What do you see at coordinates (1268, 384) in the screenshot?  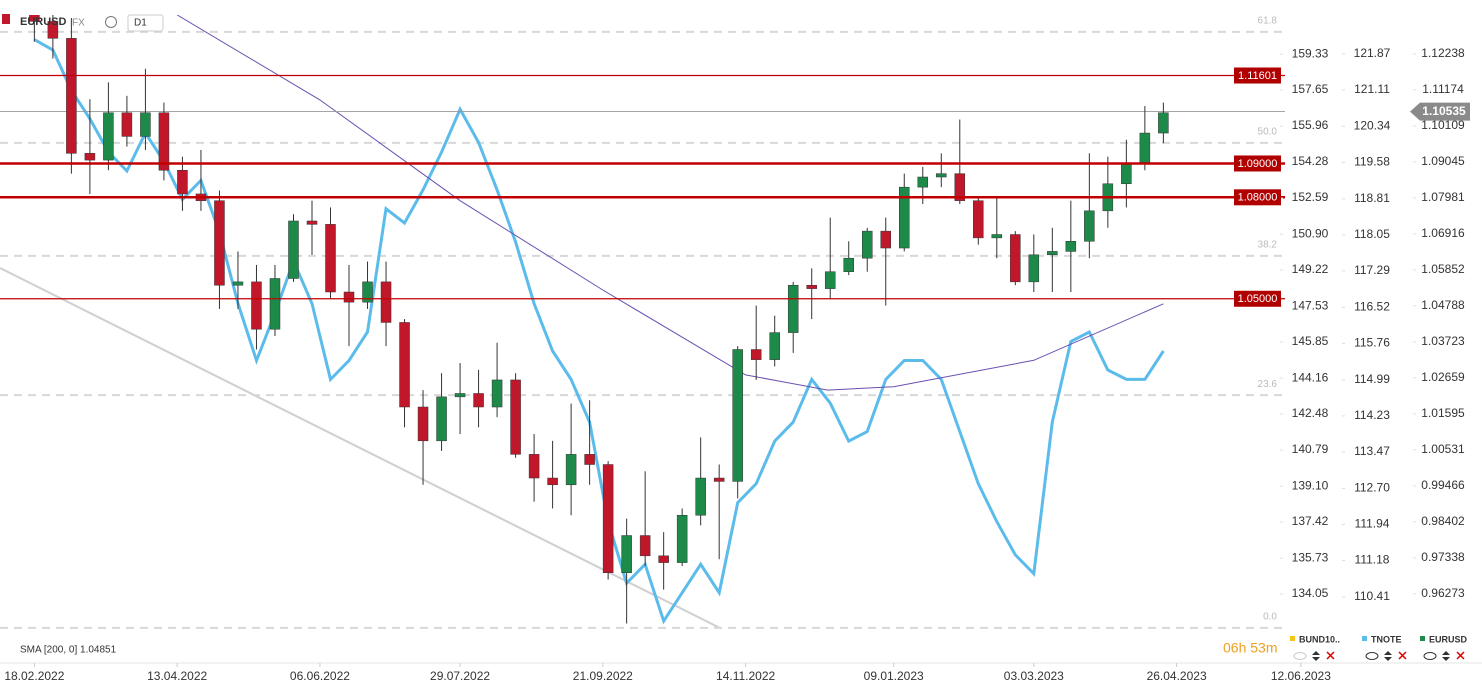 I see `fib-label: 23.6` at bounding box center [1268, 384].